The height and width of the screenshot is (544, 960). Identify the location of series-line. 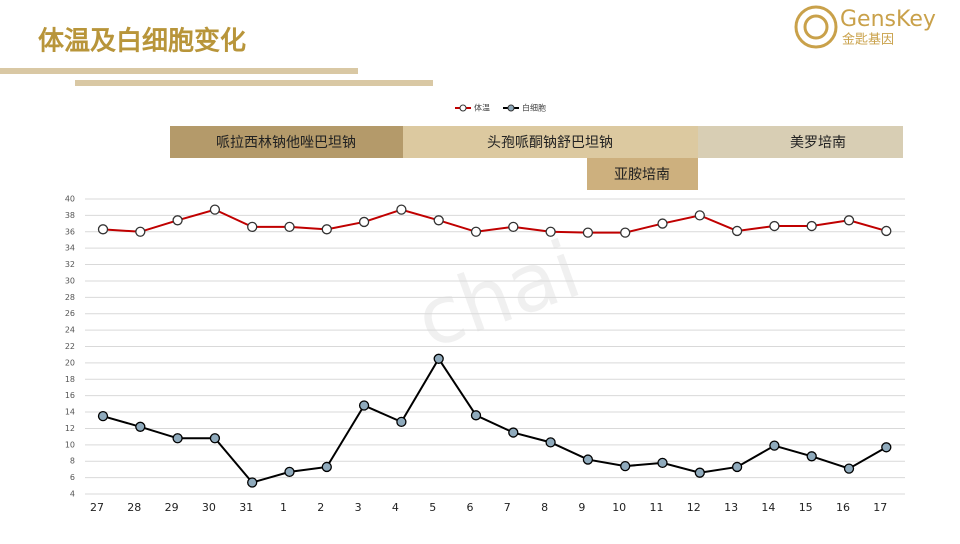
(494, 221).